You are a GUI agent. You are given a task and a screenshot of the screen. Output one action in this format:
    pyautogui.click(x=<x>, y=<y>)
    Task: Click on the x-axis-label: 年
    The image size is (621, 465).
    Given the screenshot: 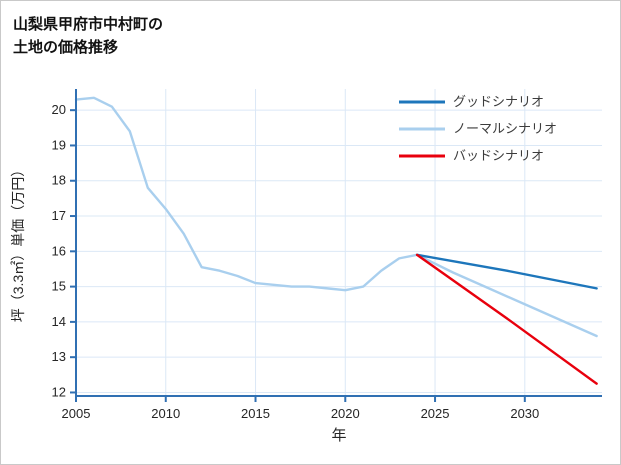 What is the action you would take?
    pyautogui.click(x=338, y=435)
    